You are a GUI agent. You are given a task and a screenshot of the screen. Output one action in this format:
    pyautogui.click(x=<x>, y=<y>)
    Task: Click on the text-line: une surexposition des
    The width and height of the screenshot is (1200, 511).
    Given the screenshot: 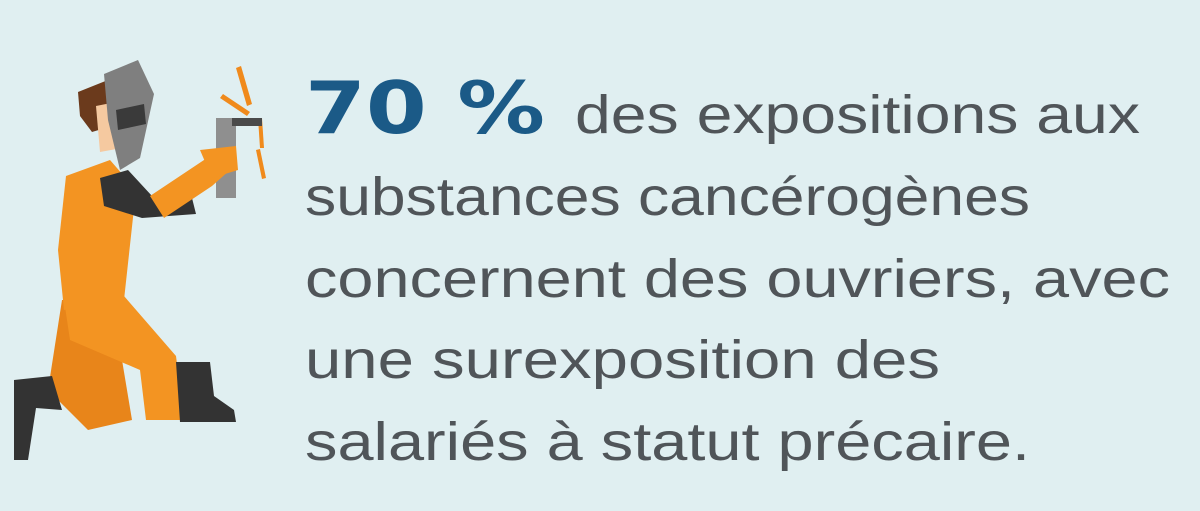 What is the action you would take?
    pyautogui.click(x=622, y=360)
    